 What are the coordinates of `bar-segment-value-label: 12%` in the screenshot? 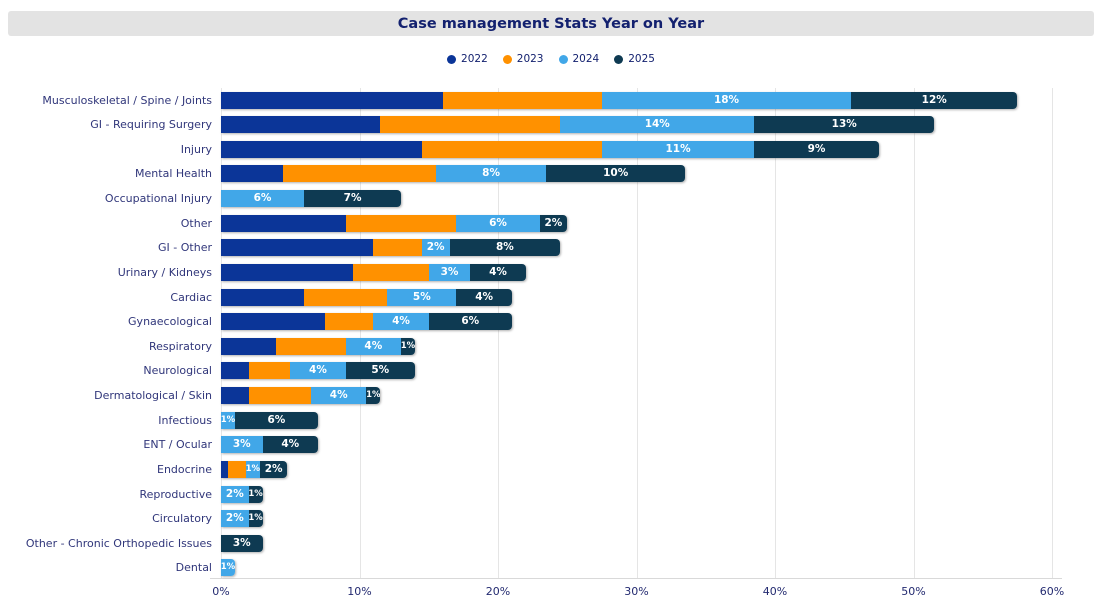 It's located at (934, 99).